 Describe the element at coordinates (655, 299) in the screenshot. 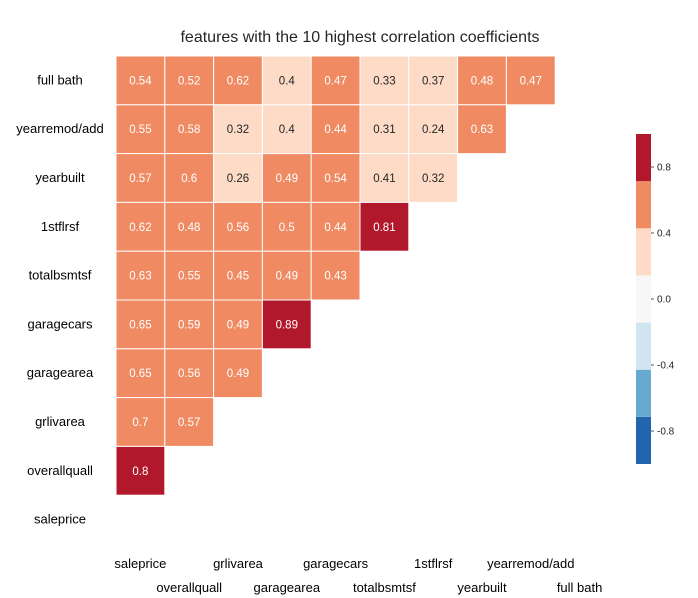

I see `colorbar: 0.8 0.4 0.0 -0.4 -0.8` at that location.